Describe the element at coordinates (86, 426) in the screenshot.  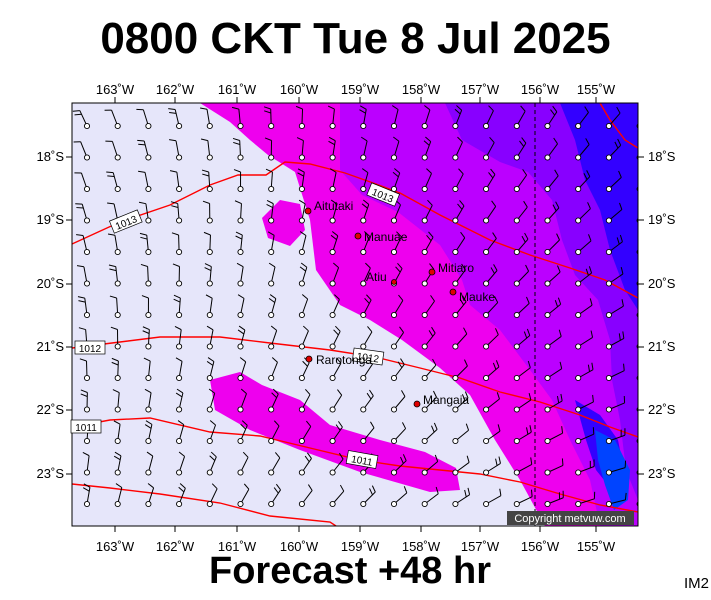
I see `isobar-label: 1011` at that location.